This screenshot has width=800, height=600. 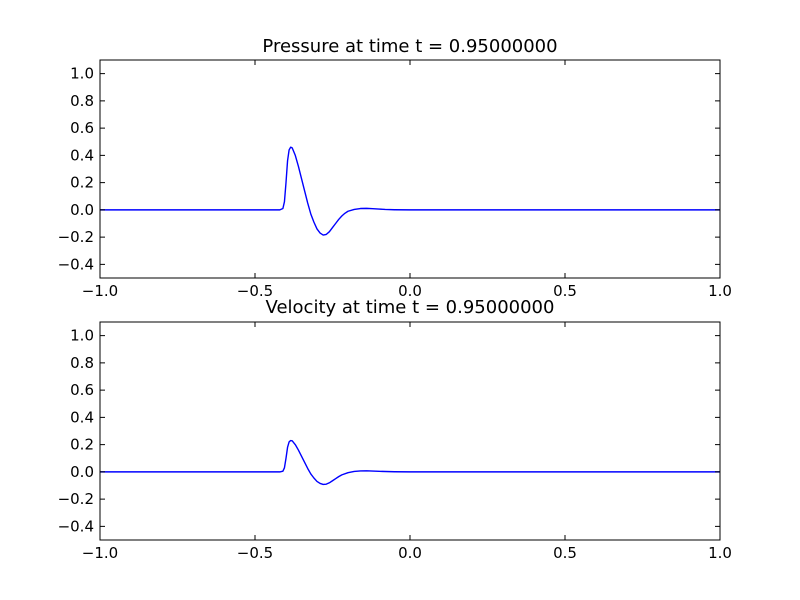 What do you see at coordinates (410, 291) in the screenshot?
I see `pressure-x-tick-label: 0.0` at bounding box center [410, 291].